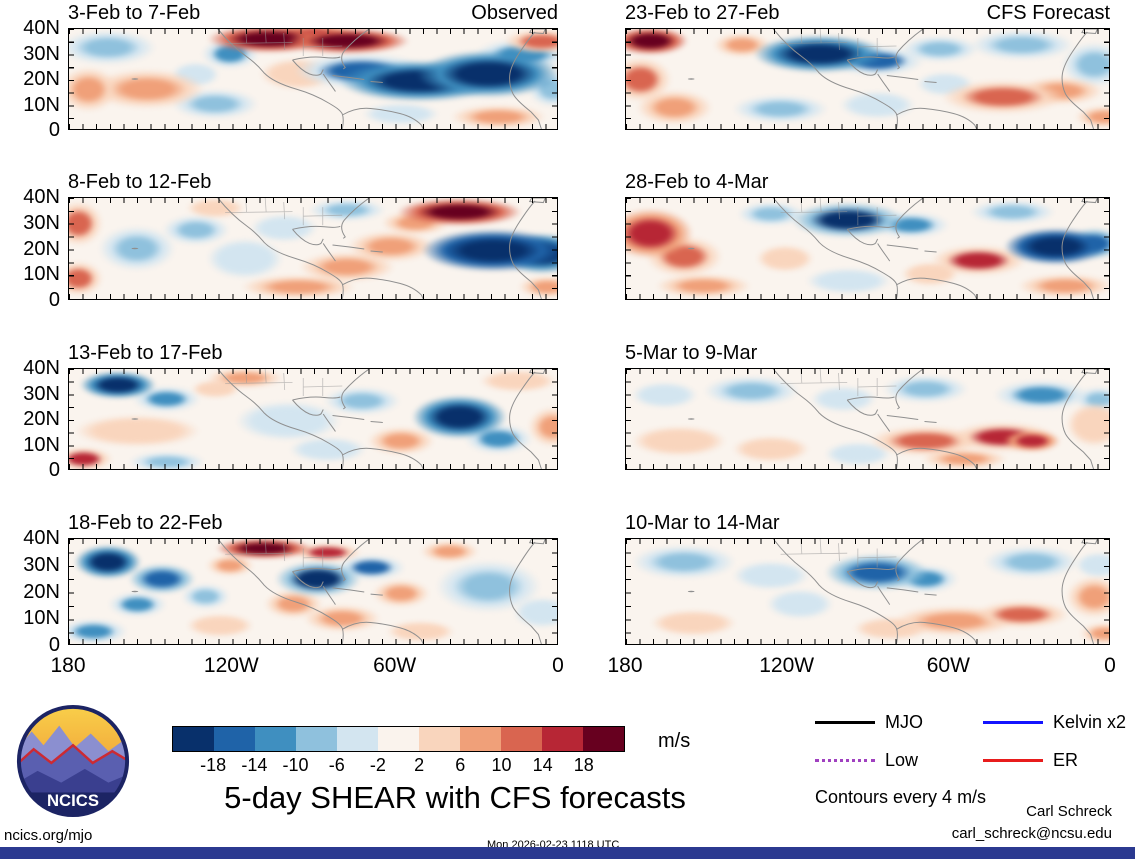  I want to click on panel-date-range: 23-Feb to 27-Feb, so click(702, 13).